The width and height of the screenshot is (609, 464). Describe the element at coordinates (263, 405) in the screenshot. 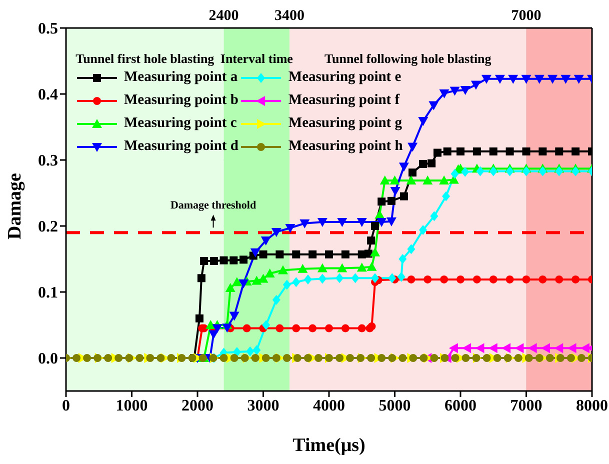

I see `x-tick-label: 3000` at that location.